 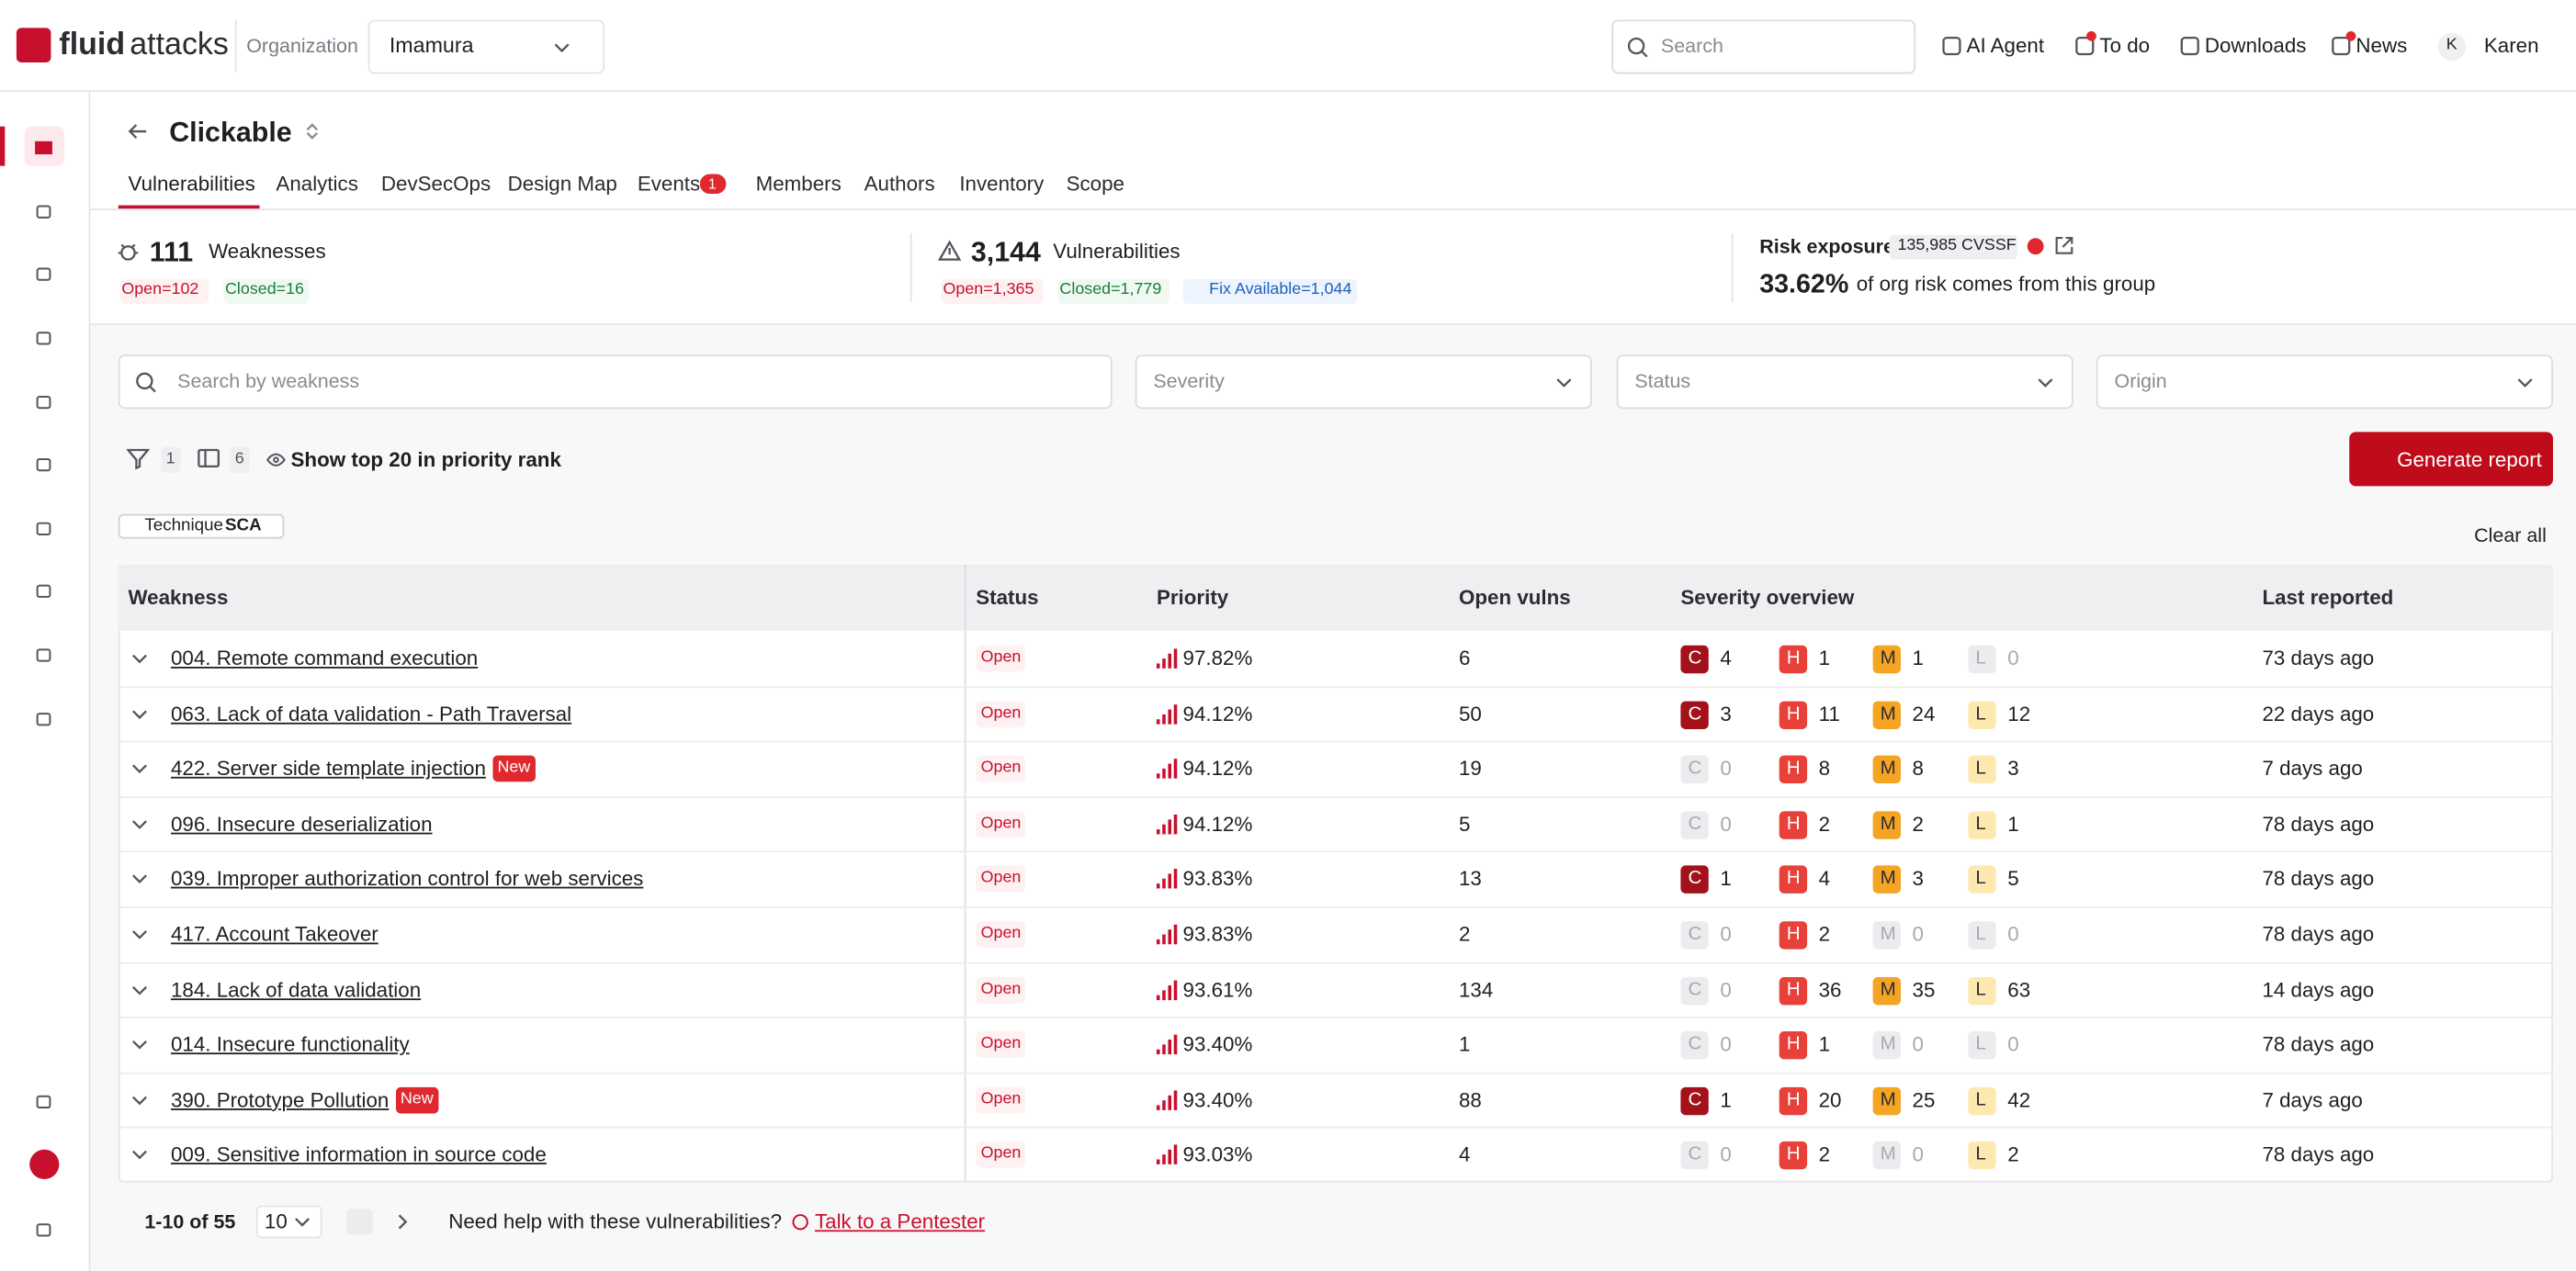 What do you see at coordinates (33, 45) in the screenshot?
I see `logo-mark` at bounding box center [33, 45].